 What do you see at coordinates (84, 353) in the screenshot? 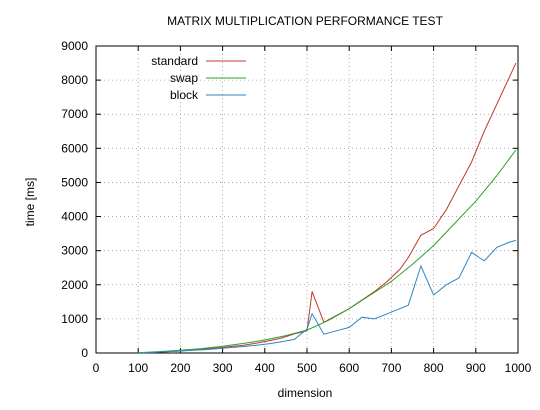
I see `y-tick-label: 0` at bounding box center [84, 353].